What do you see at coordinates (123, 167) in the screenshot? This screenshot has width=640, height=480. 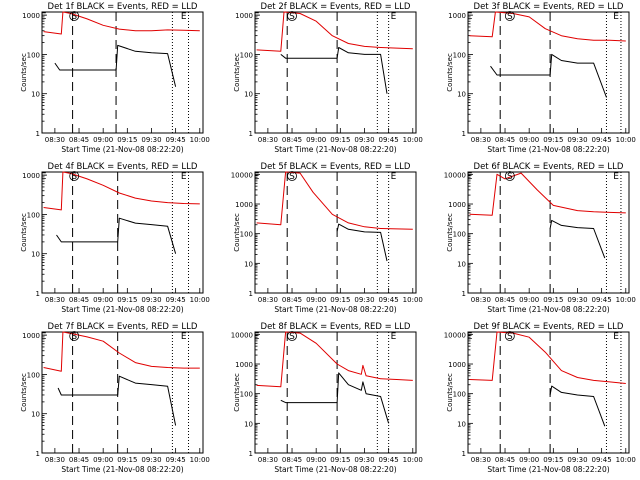 I see `chart-title: Det 4f BLACK = Events, RED = LLD` at bounding box center [123, 167].